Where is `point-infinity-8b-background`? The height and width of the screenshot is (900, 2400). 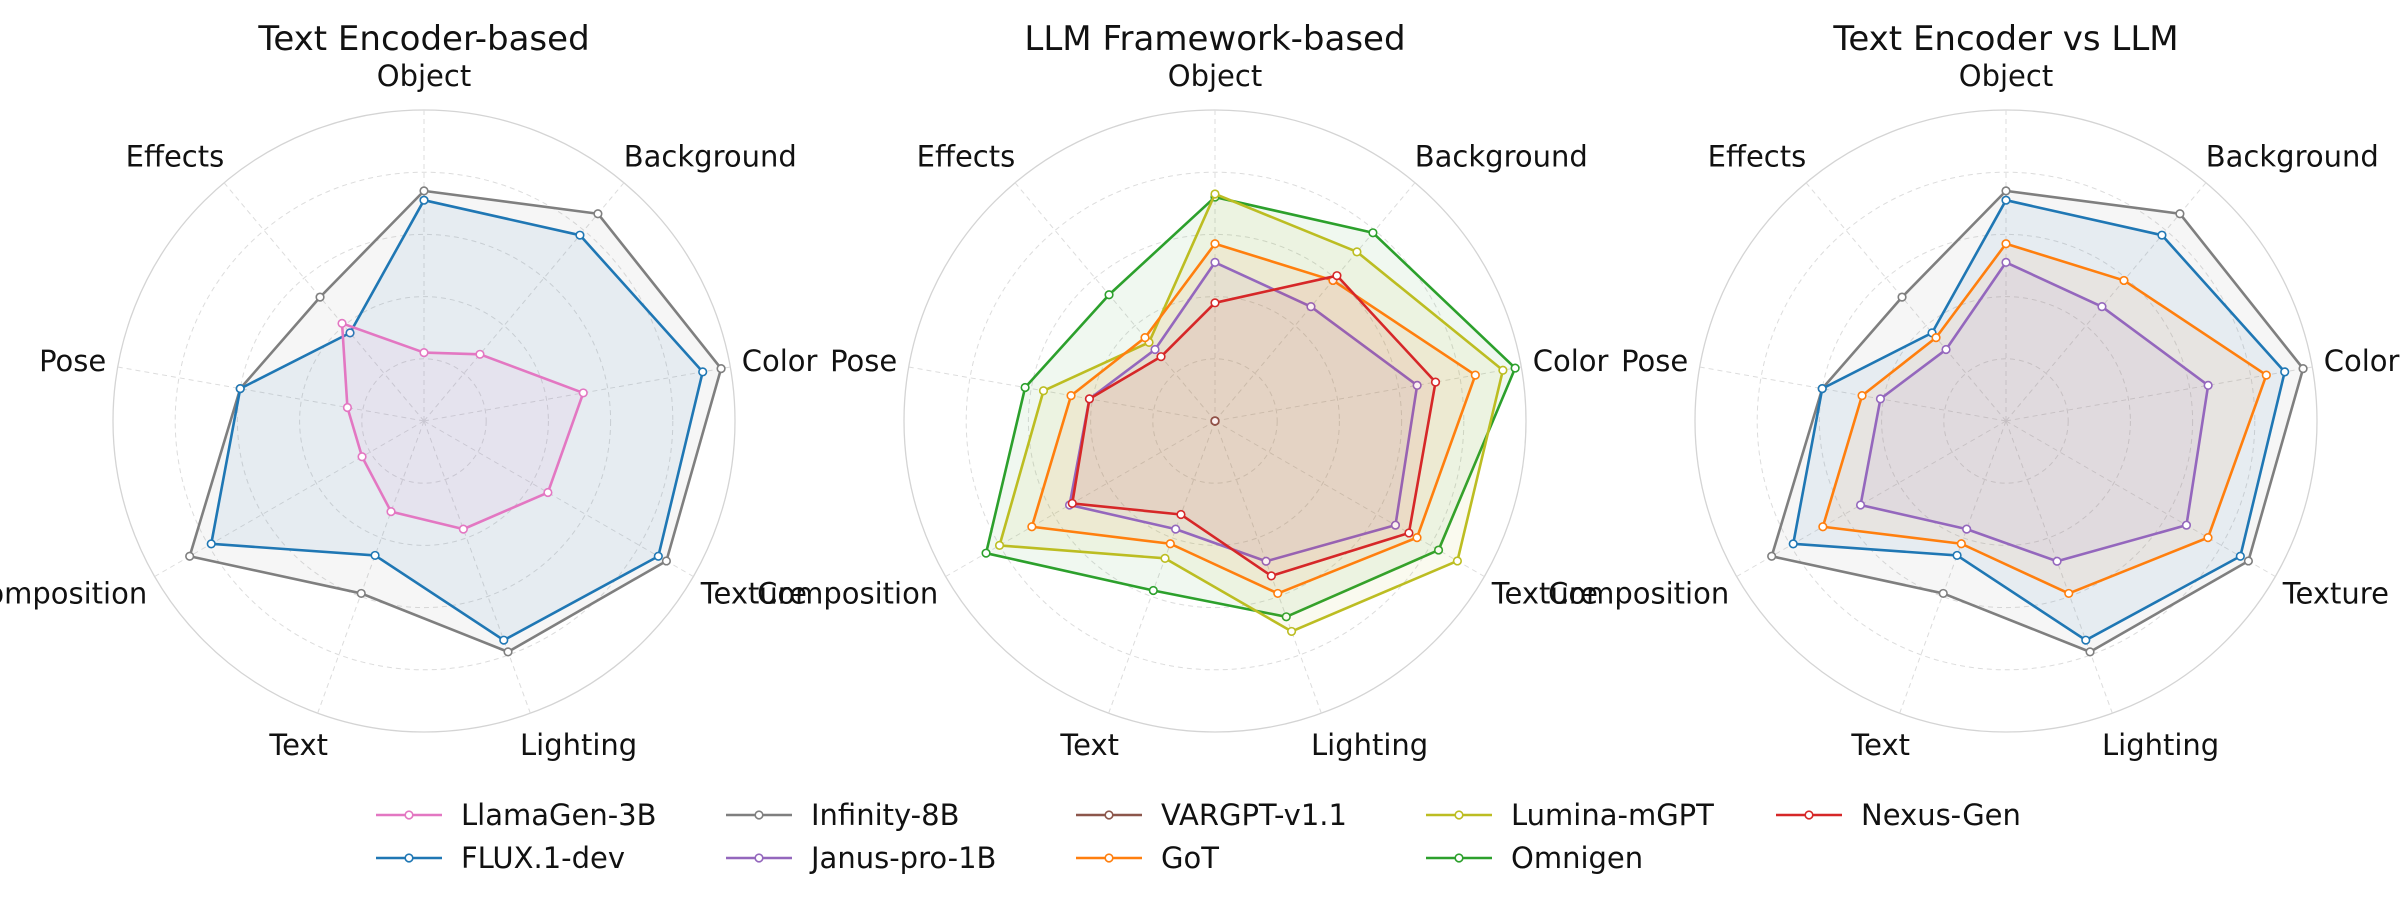 point-infinity-8b-background is located at coordinates (598, 214).